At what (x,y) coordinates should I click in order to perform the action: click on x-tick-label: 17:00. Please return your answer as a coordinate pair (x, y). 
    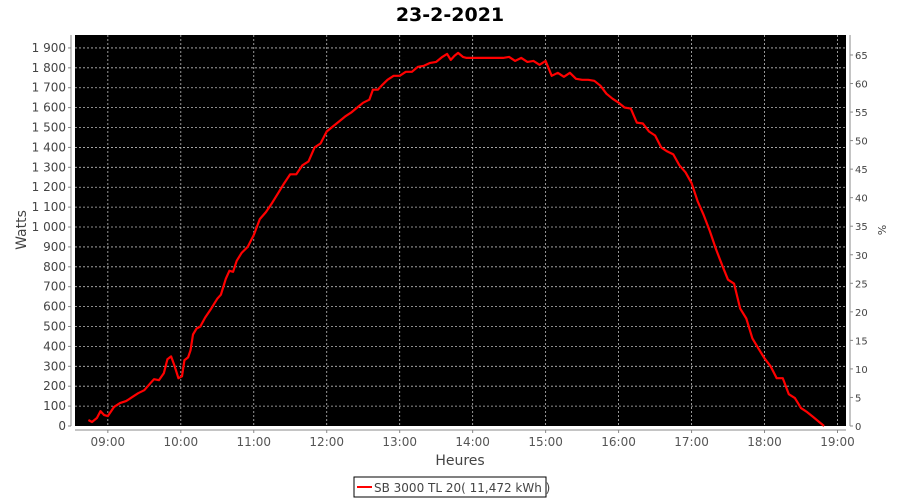
    Looking at the image, I should click on (691, 442).